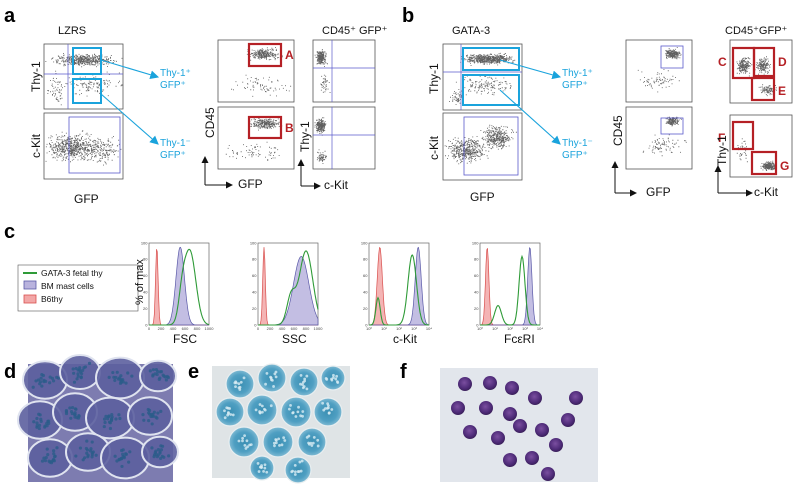 The image size is (800, 490). Describe the element at coordinates (491, 59) in the screenshot. I see `panel-b-gate-thy1-pos` at that location.